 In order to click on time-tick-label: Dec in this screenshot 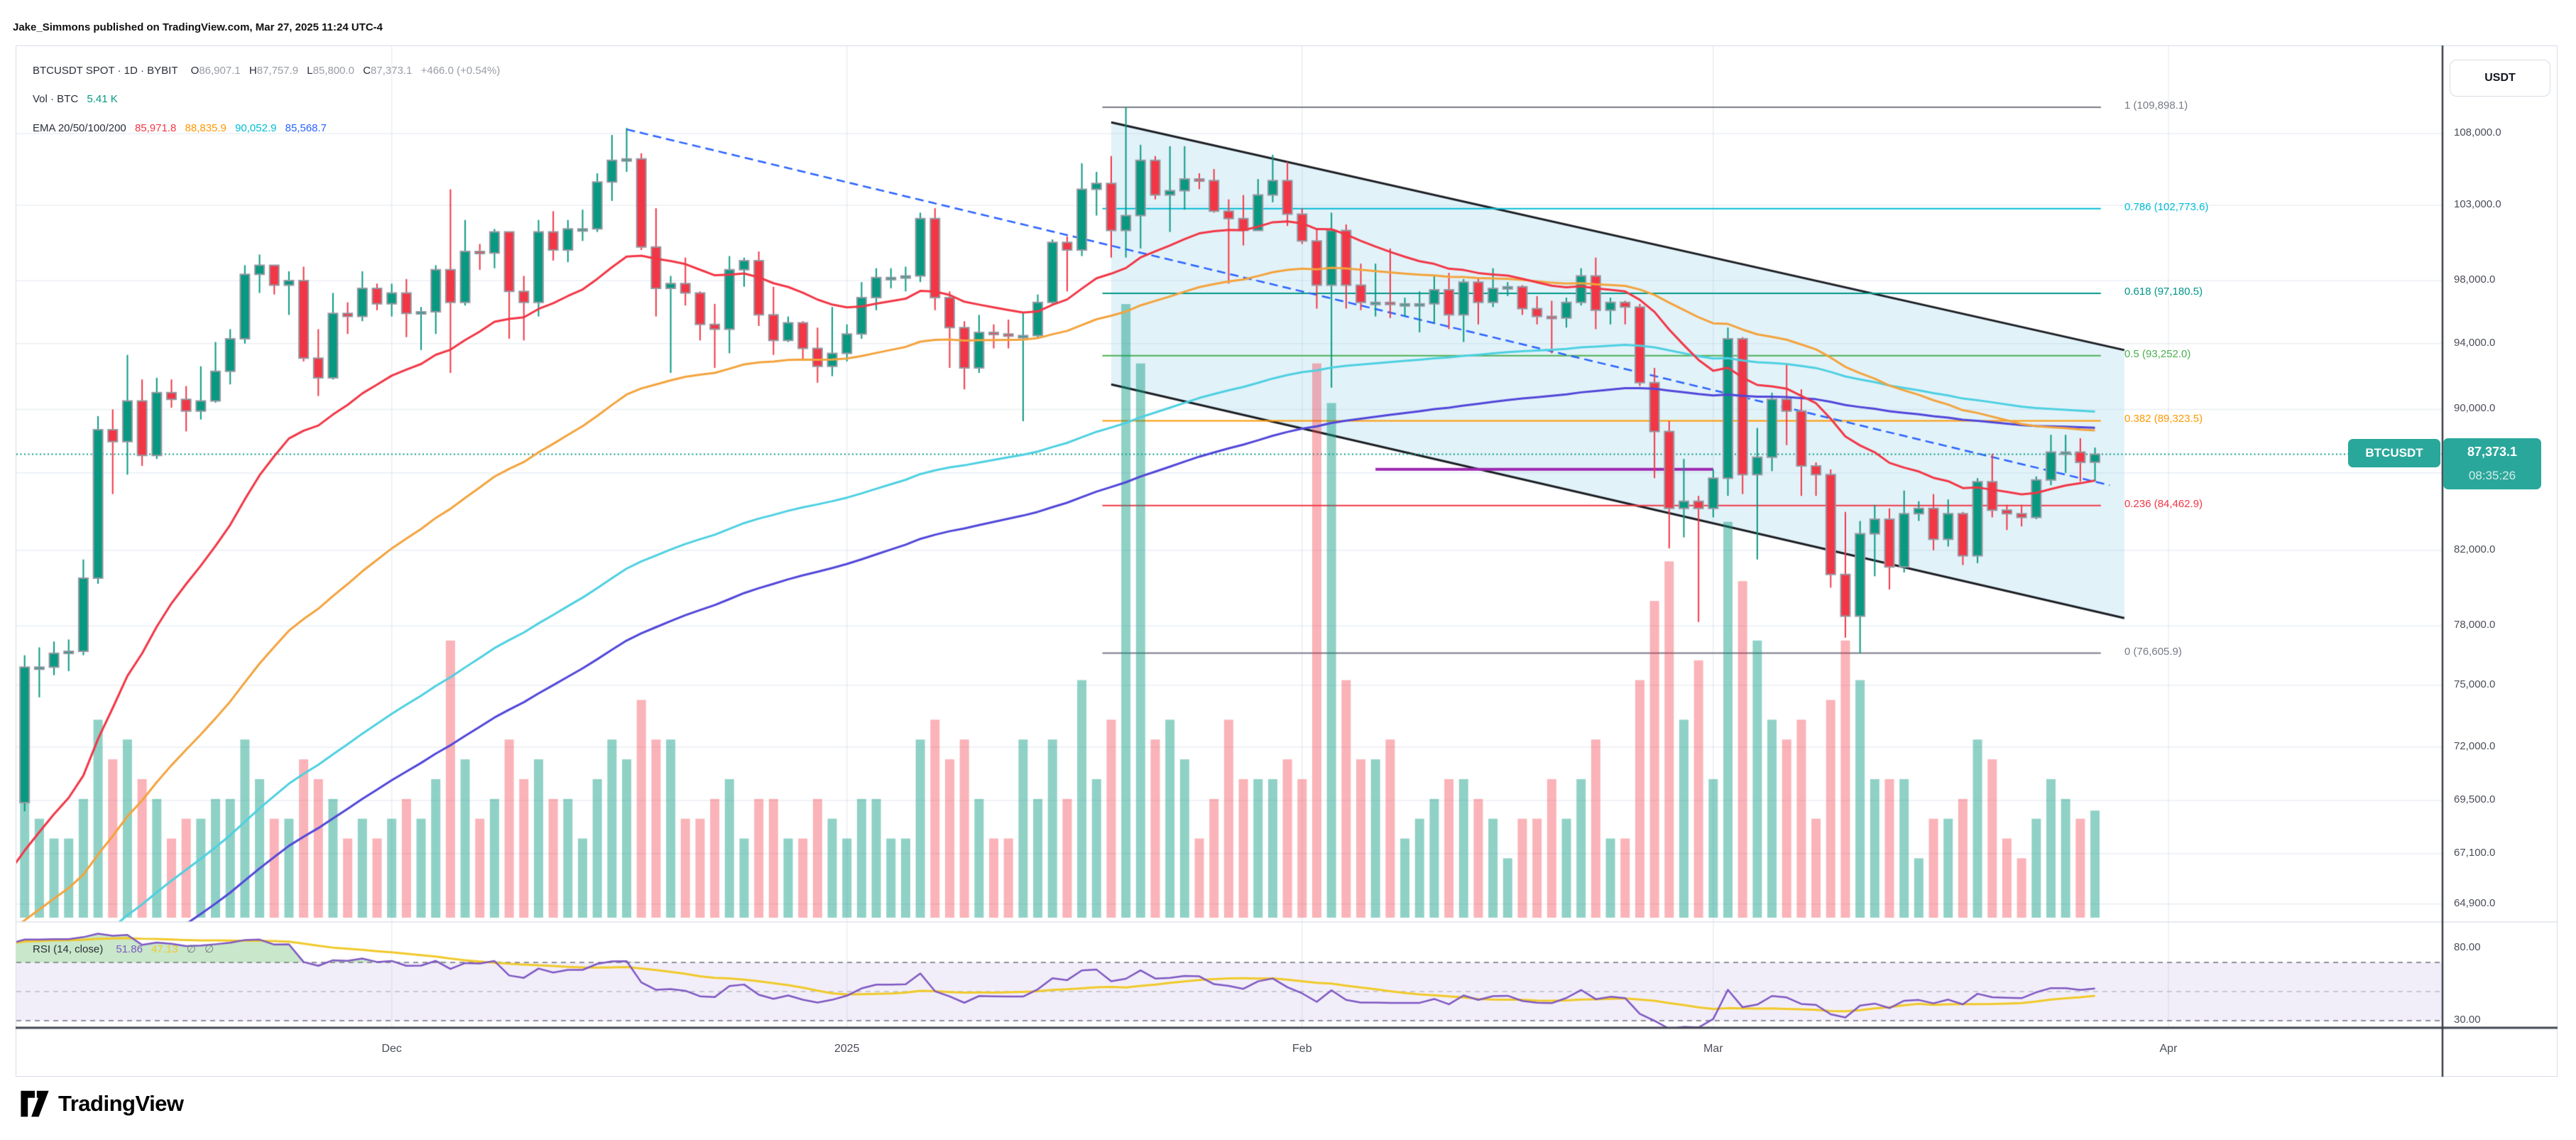, I will do `click(391, 1049)`.